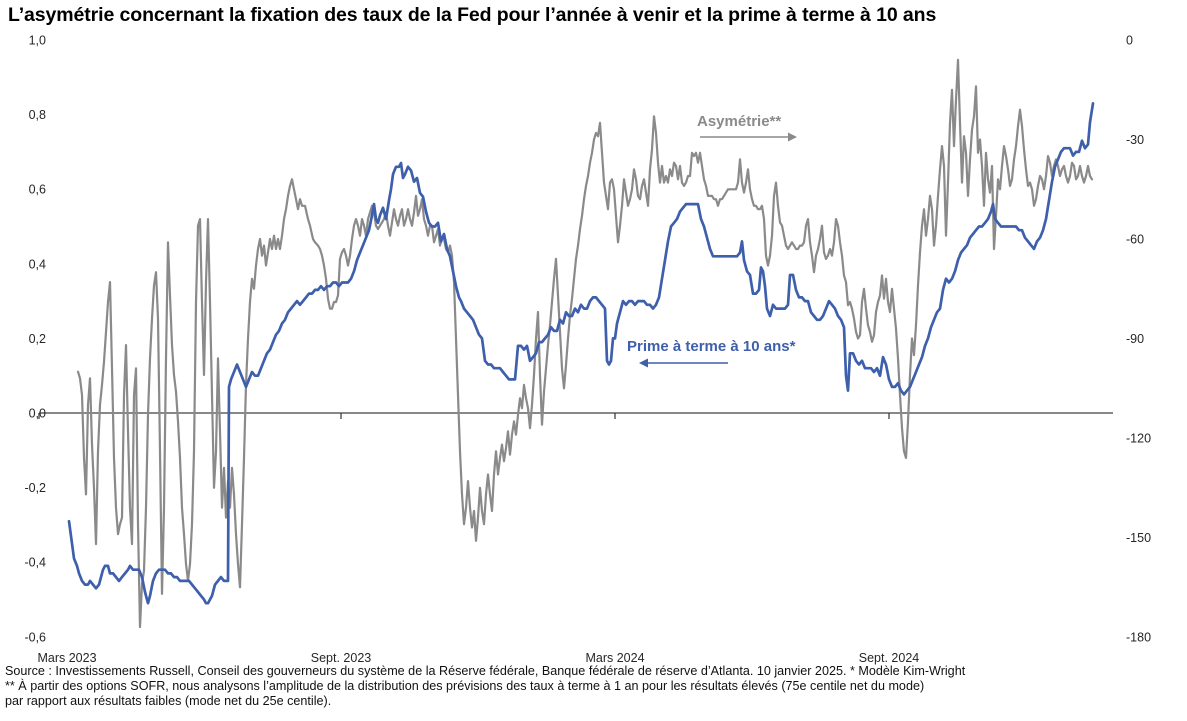 The width and height of the screenshot is (1187, 721). Describe the element at coordinates (37, 190) in the screenshot. I see `left-axis-tick-label: 0,6` at that location.